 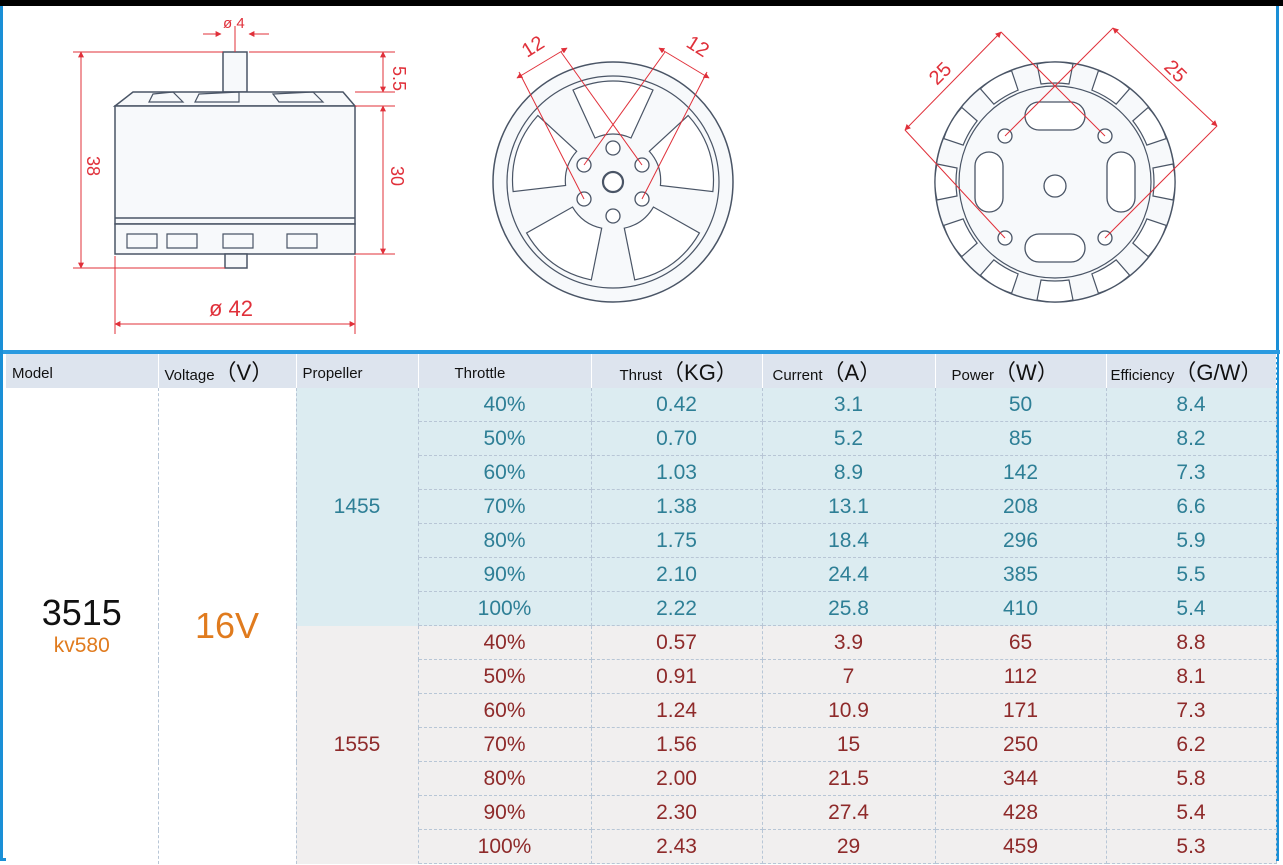 I want to click on header-voltage: Voltage（V）, so click(x=227, y=371).